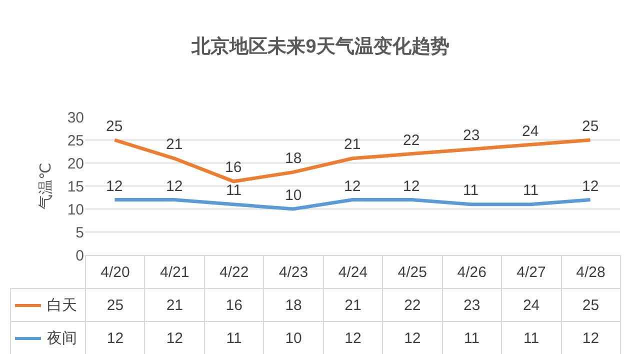 The image size is (641, 354). Describe the element at coordinates (46, 186) in the screenshot. I see `y-axis-title: 气温℃` at that location.